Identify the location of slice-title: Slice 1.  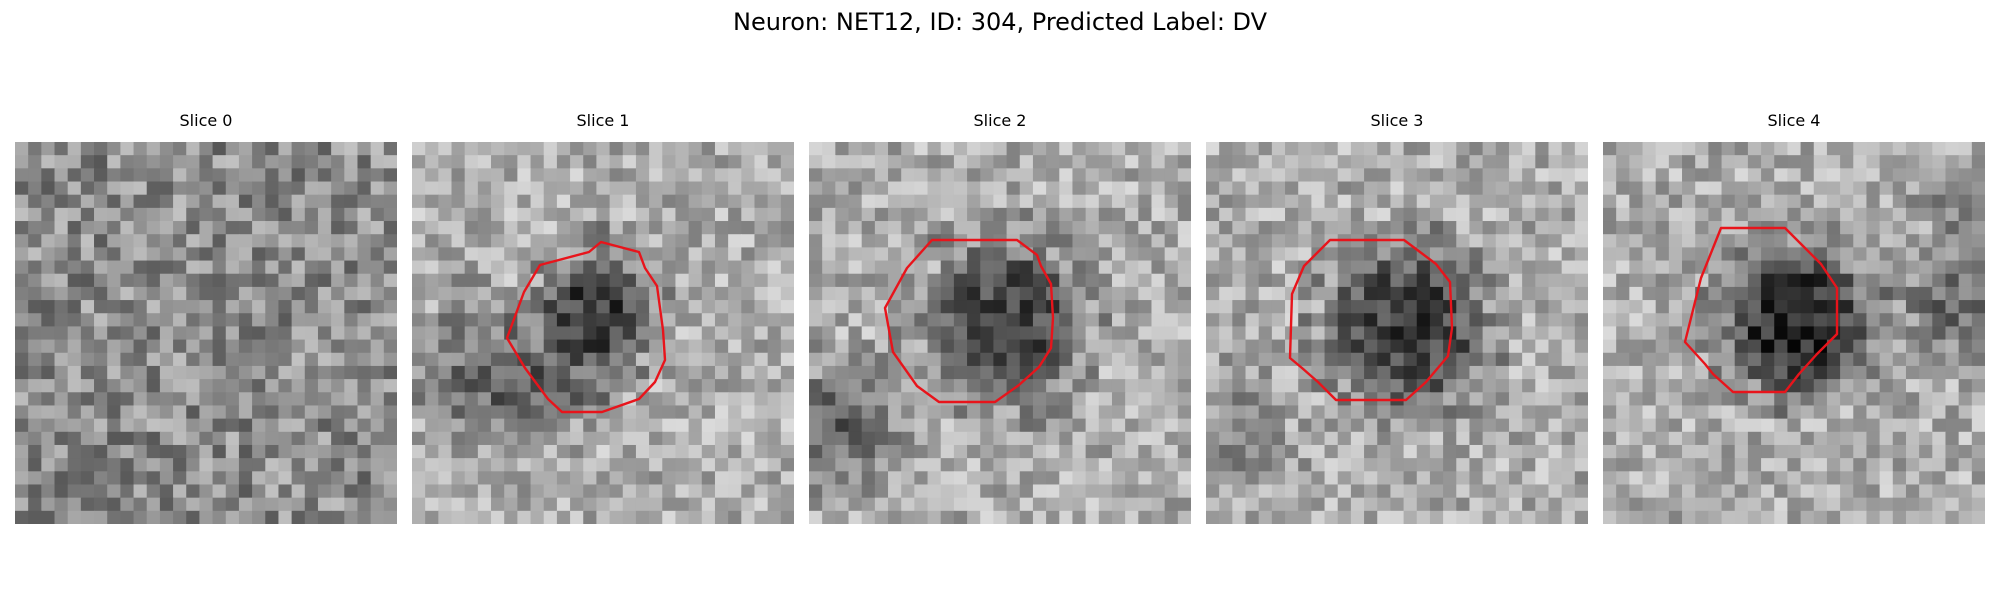
(603, 120).